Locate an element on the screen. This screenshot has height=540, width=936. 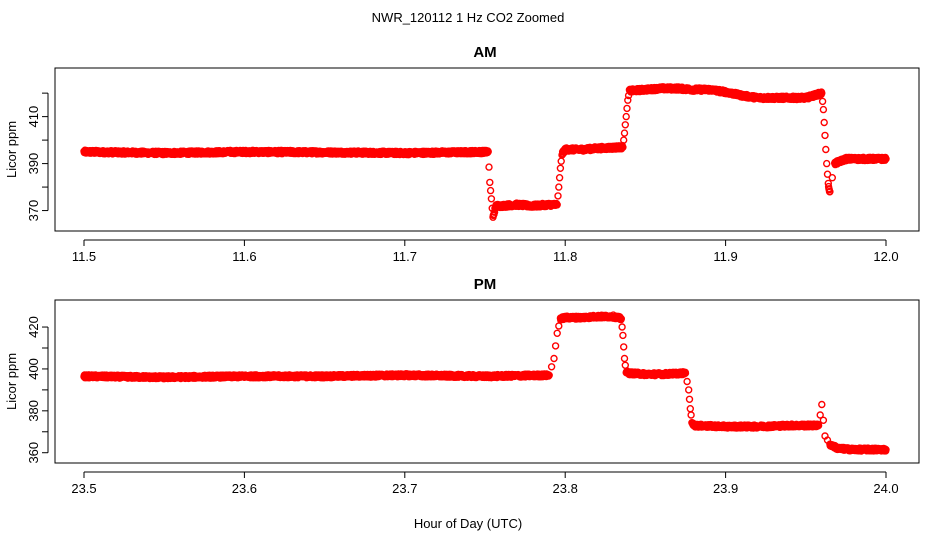
y-axis-label-pm: Licor ppm is located at coordinates (11, 381).